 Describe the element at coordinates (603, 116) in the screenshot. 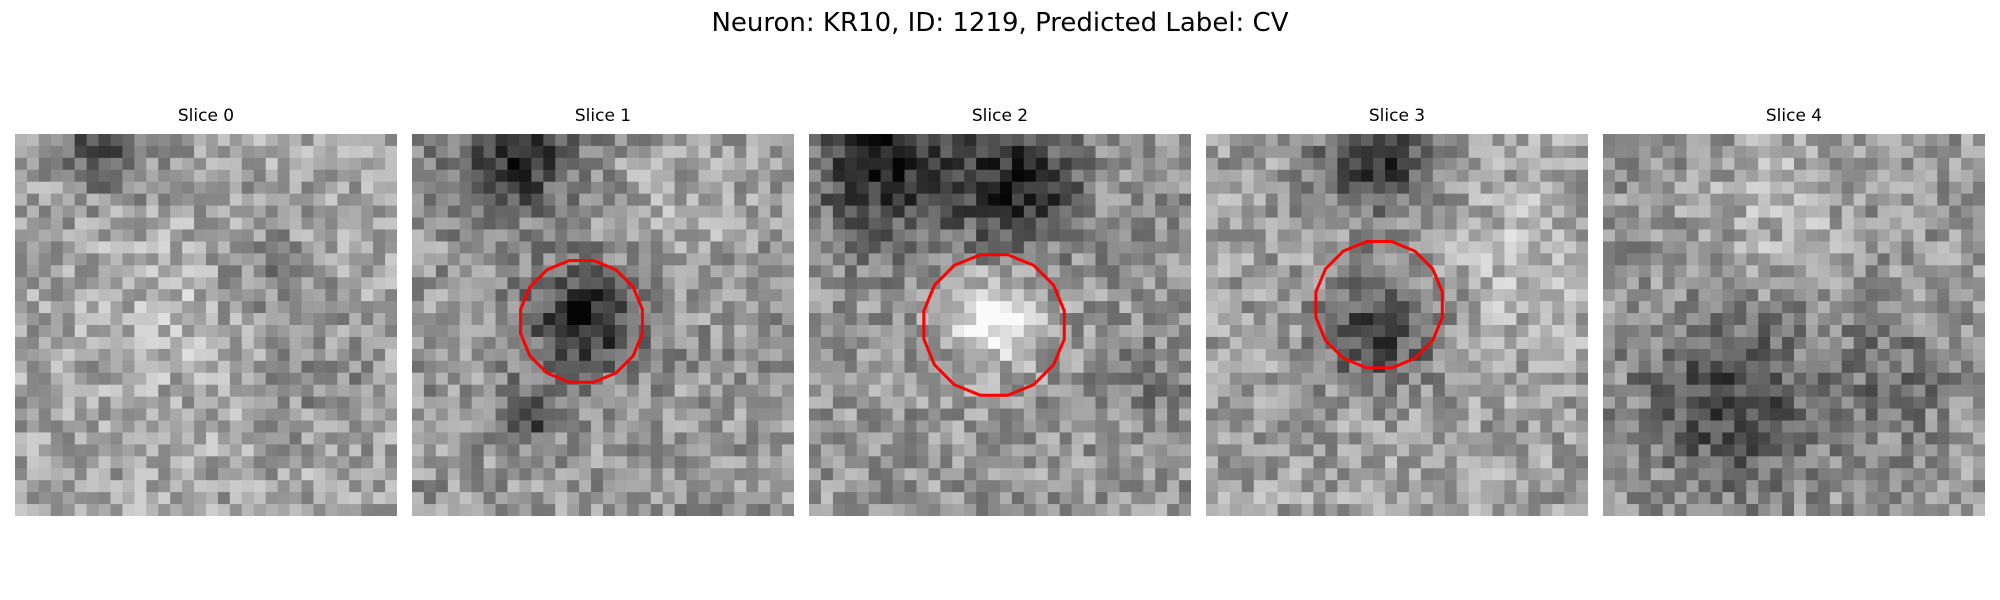

I see `slice-title-1: Slice 1` at that location.